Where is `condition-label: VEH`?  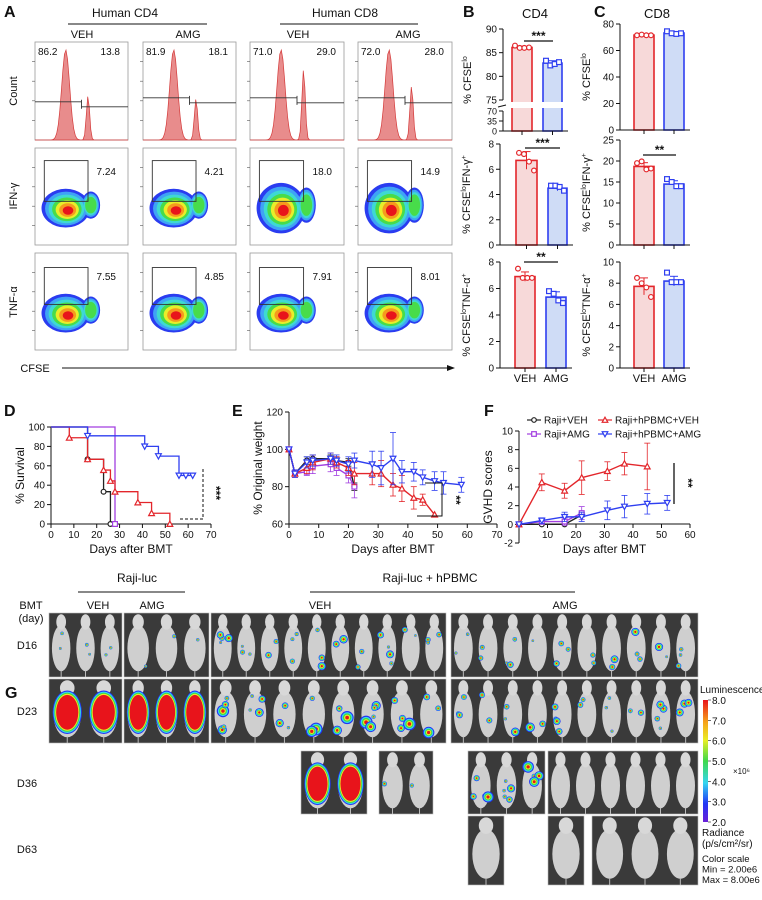
condition-label: VEH is located at coordinates (98, 606).